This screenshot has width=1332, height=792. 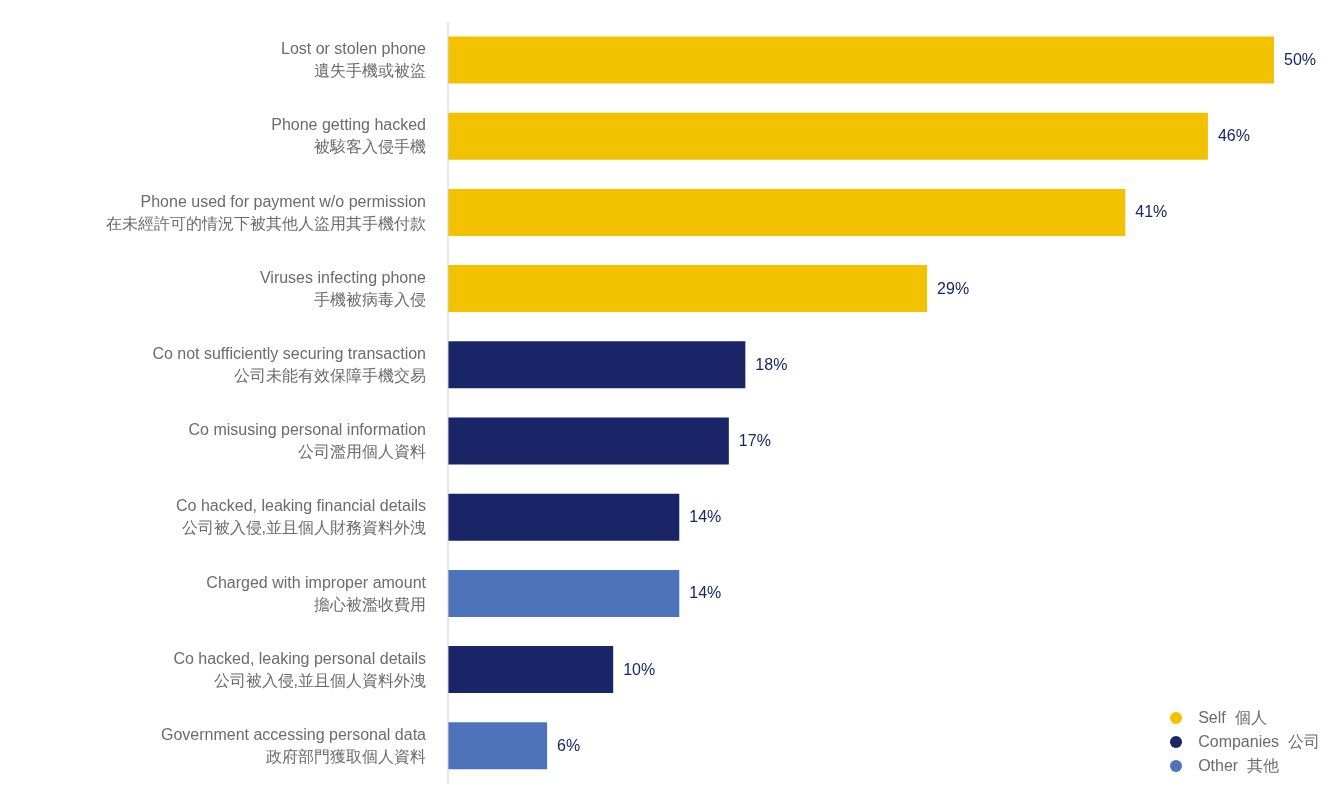 What do you see at coordinates (1233, 136) in the screenshot?
I see `data-label: 46%` at bounding box center [1233, 136].